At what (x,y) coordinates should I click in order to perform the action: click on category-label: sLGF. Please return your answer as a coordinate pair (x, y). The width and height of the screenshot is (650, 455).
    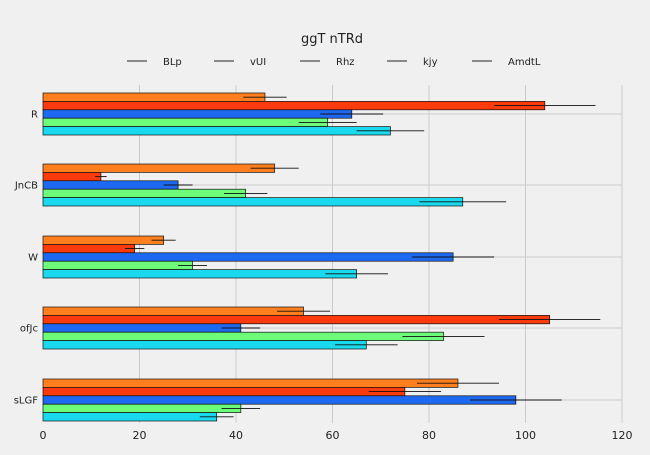
    Looking at the image, I should click on (26, 401).